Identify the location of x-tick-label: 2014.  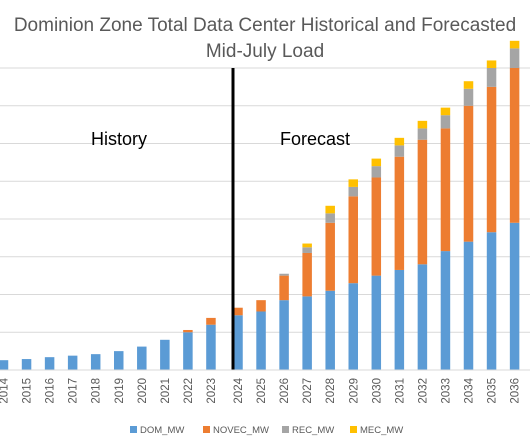
(5, 390).